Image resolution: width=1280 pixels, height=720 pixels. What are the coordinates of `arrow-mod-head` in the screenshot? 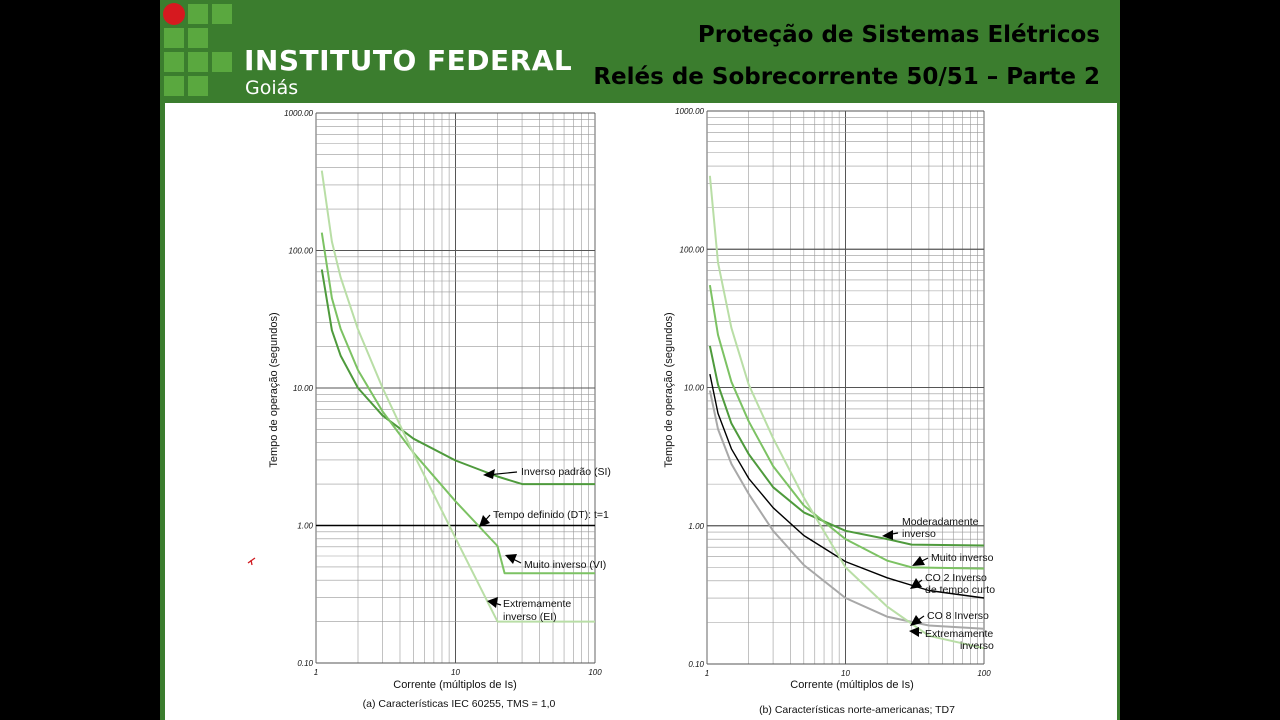 It's located at (887, 535).